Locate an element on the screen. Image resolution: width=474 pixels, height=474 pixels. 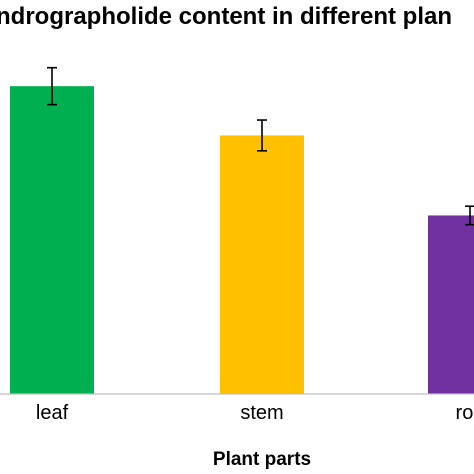
error-bar-leaf is located at coordinates (52, 86).